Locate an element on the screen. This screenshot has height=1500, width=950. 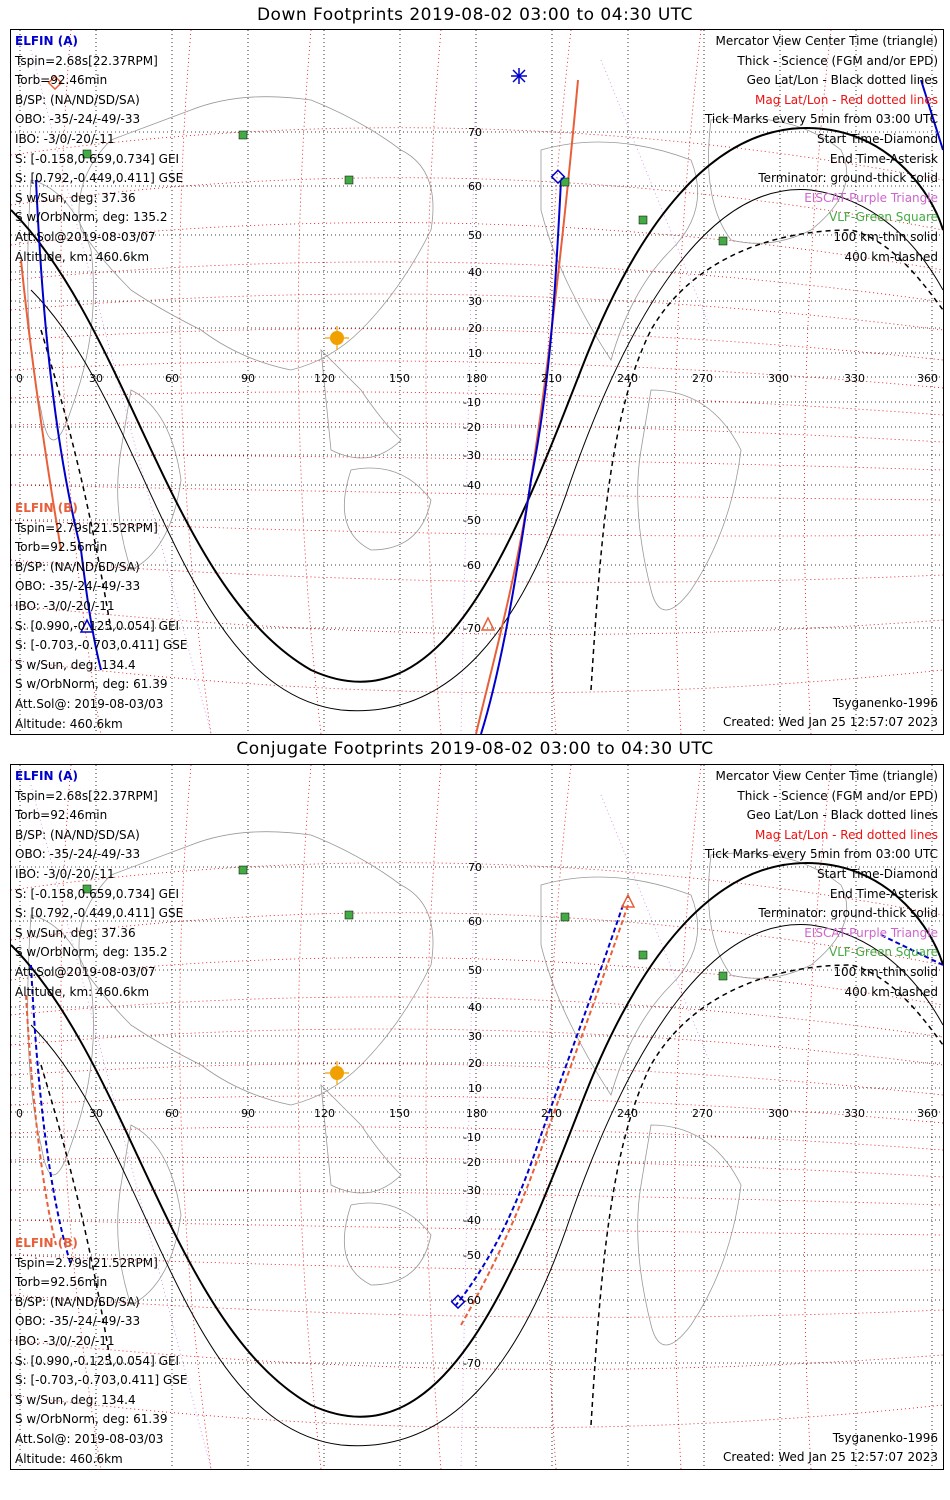
elfin-b-track-left is located at coordinates (41, 1120).